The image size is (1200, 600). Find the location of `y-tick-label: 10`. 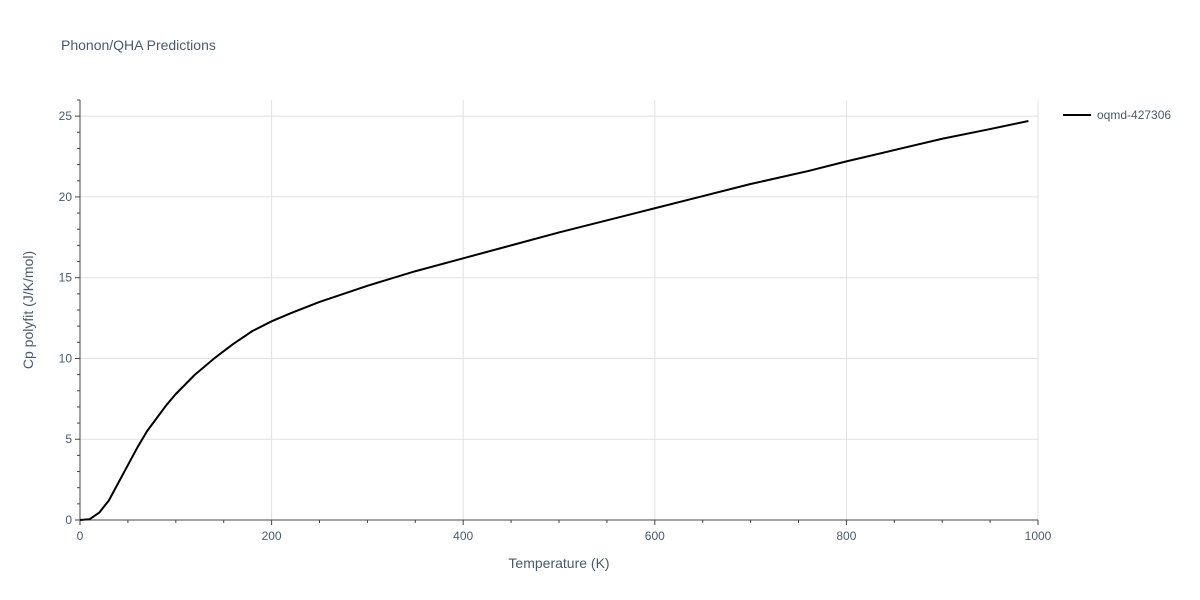

y-tick-label: 10 is located at coordinates (66, 358).